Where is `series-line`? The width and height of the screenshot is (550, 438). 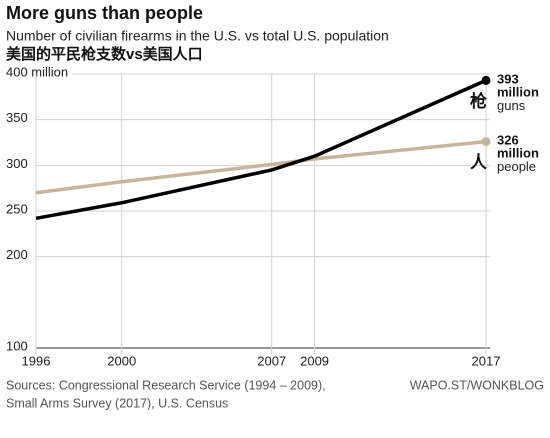 series-line is located at coordinates (261, 167).